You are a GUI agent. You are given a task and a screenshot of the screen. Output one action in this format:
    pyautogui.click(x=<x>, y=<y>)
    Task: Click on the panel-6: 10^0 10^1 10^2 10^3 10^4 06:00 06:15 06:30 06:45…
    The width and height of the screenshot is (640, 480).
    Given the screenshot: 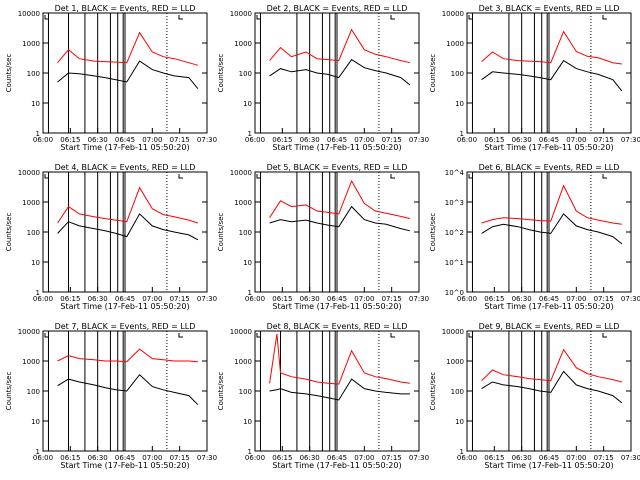 What is the action you would take?
    pyautogui.click(x=534, y=237)
    